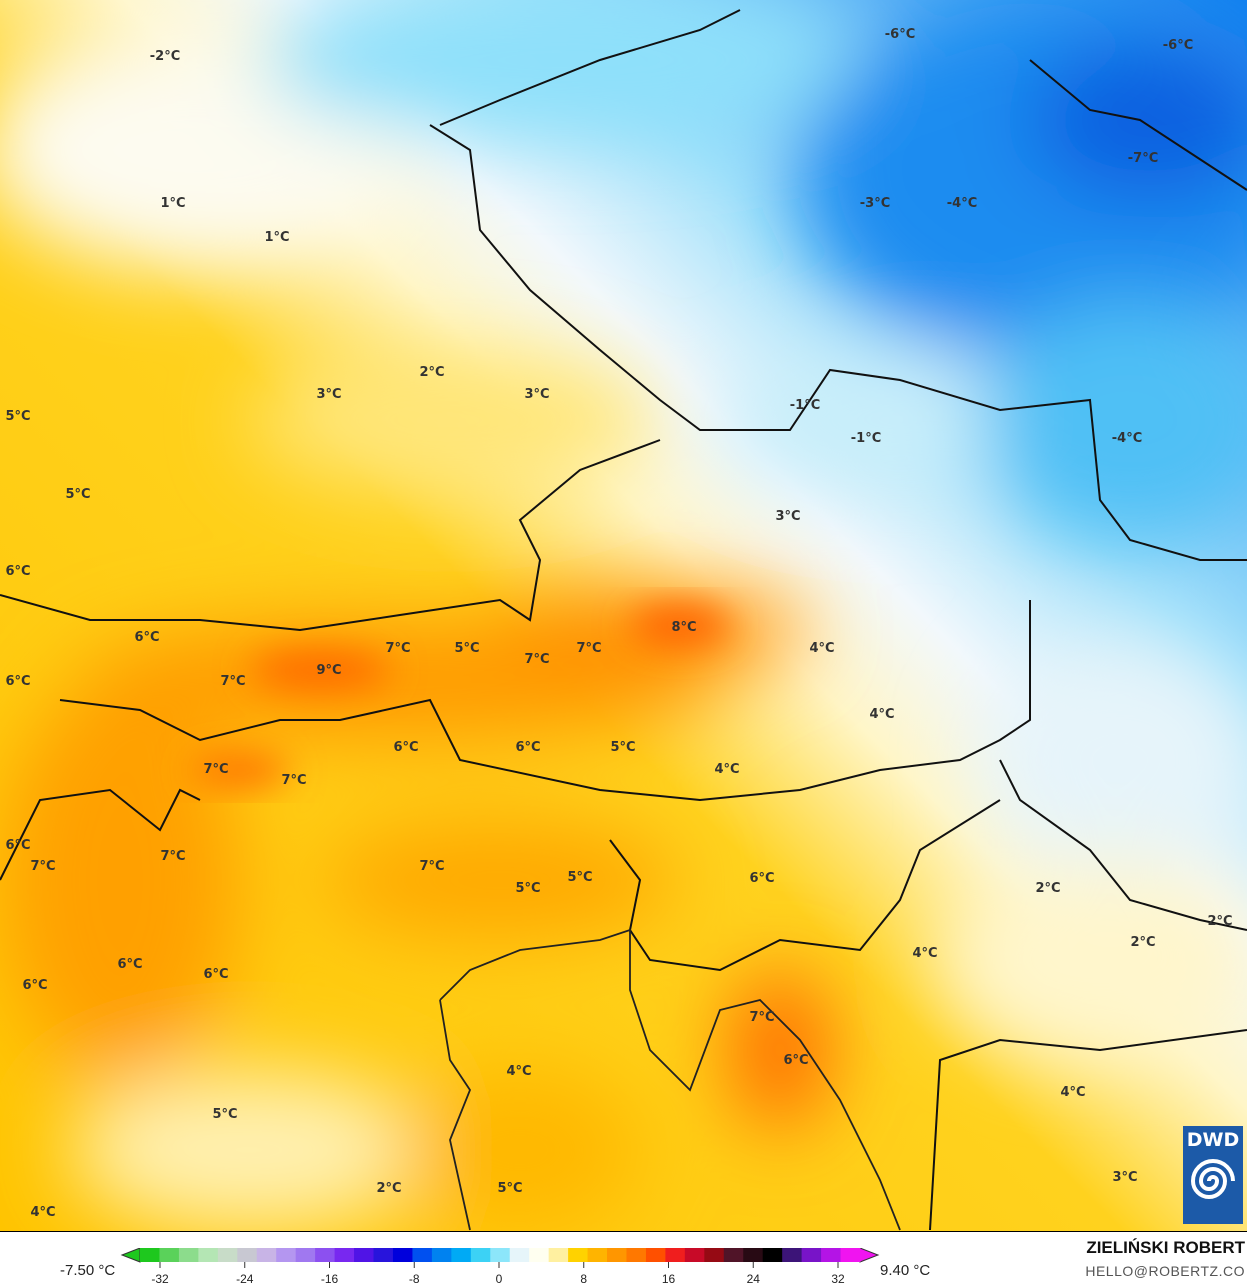  Describe the element at coordinates (88, 1270) in the screenshot. I see `legend-min-label: -7.50 °C` at that location.